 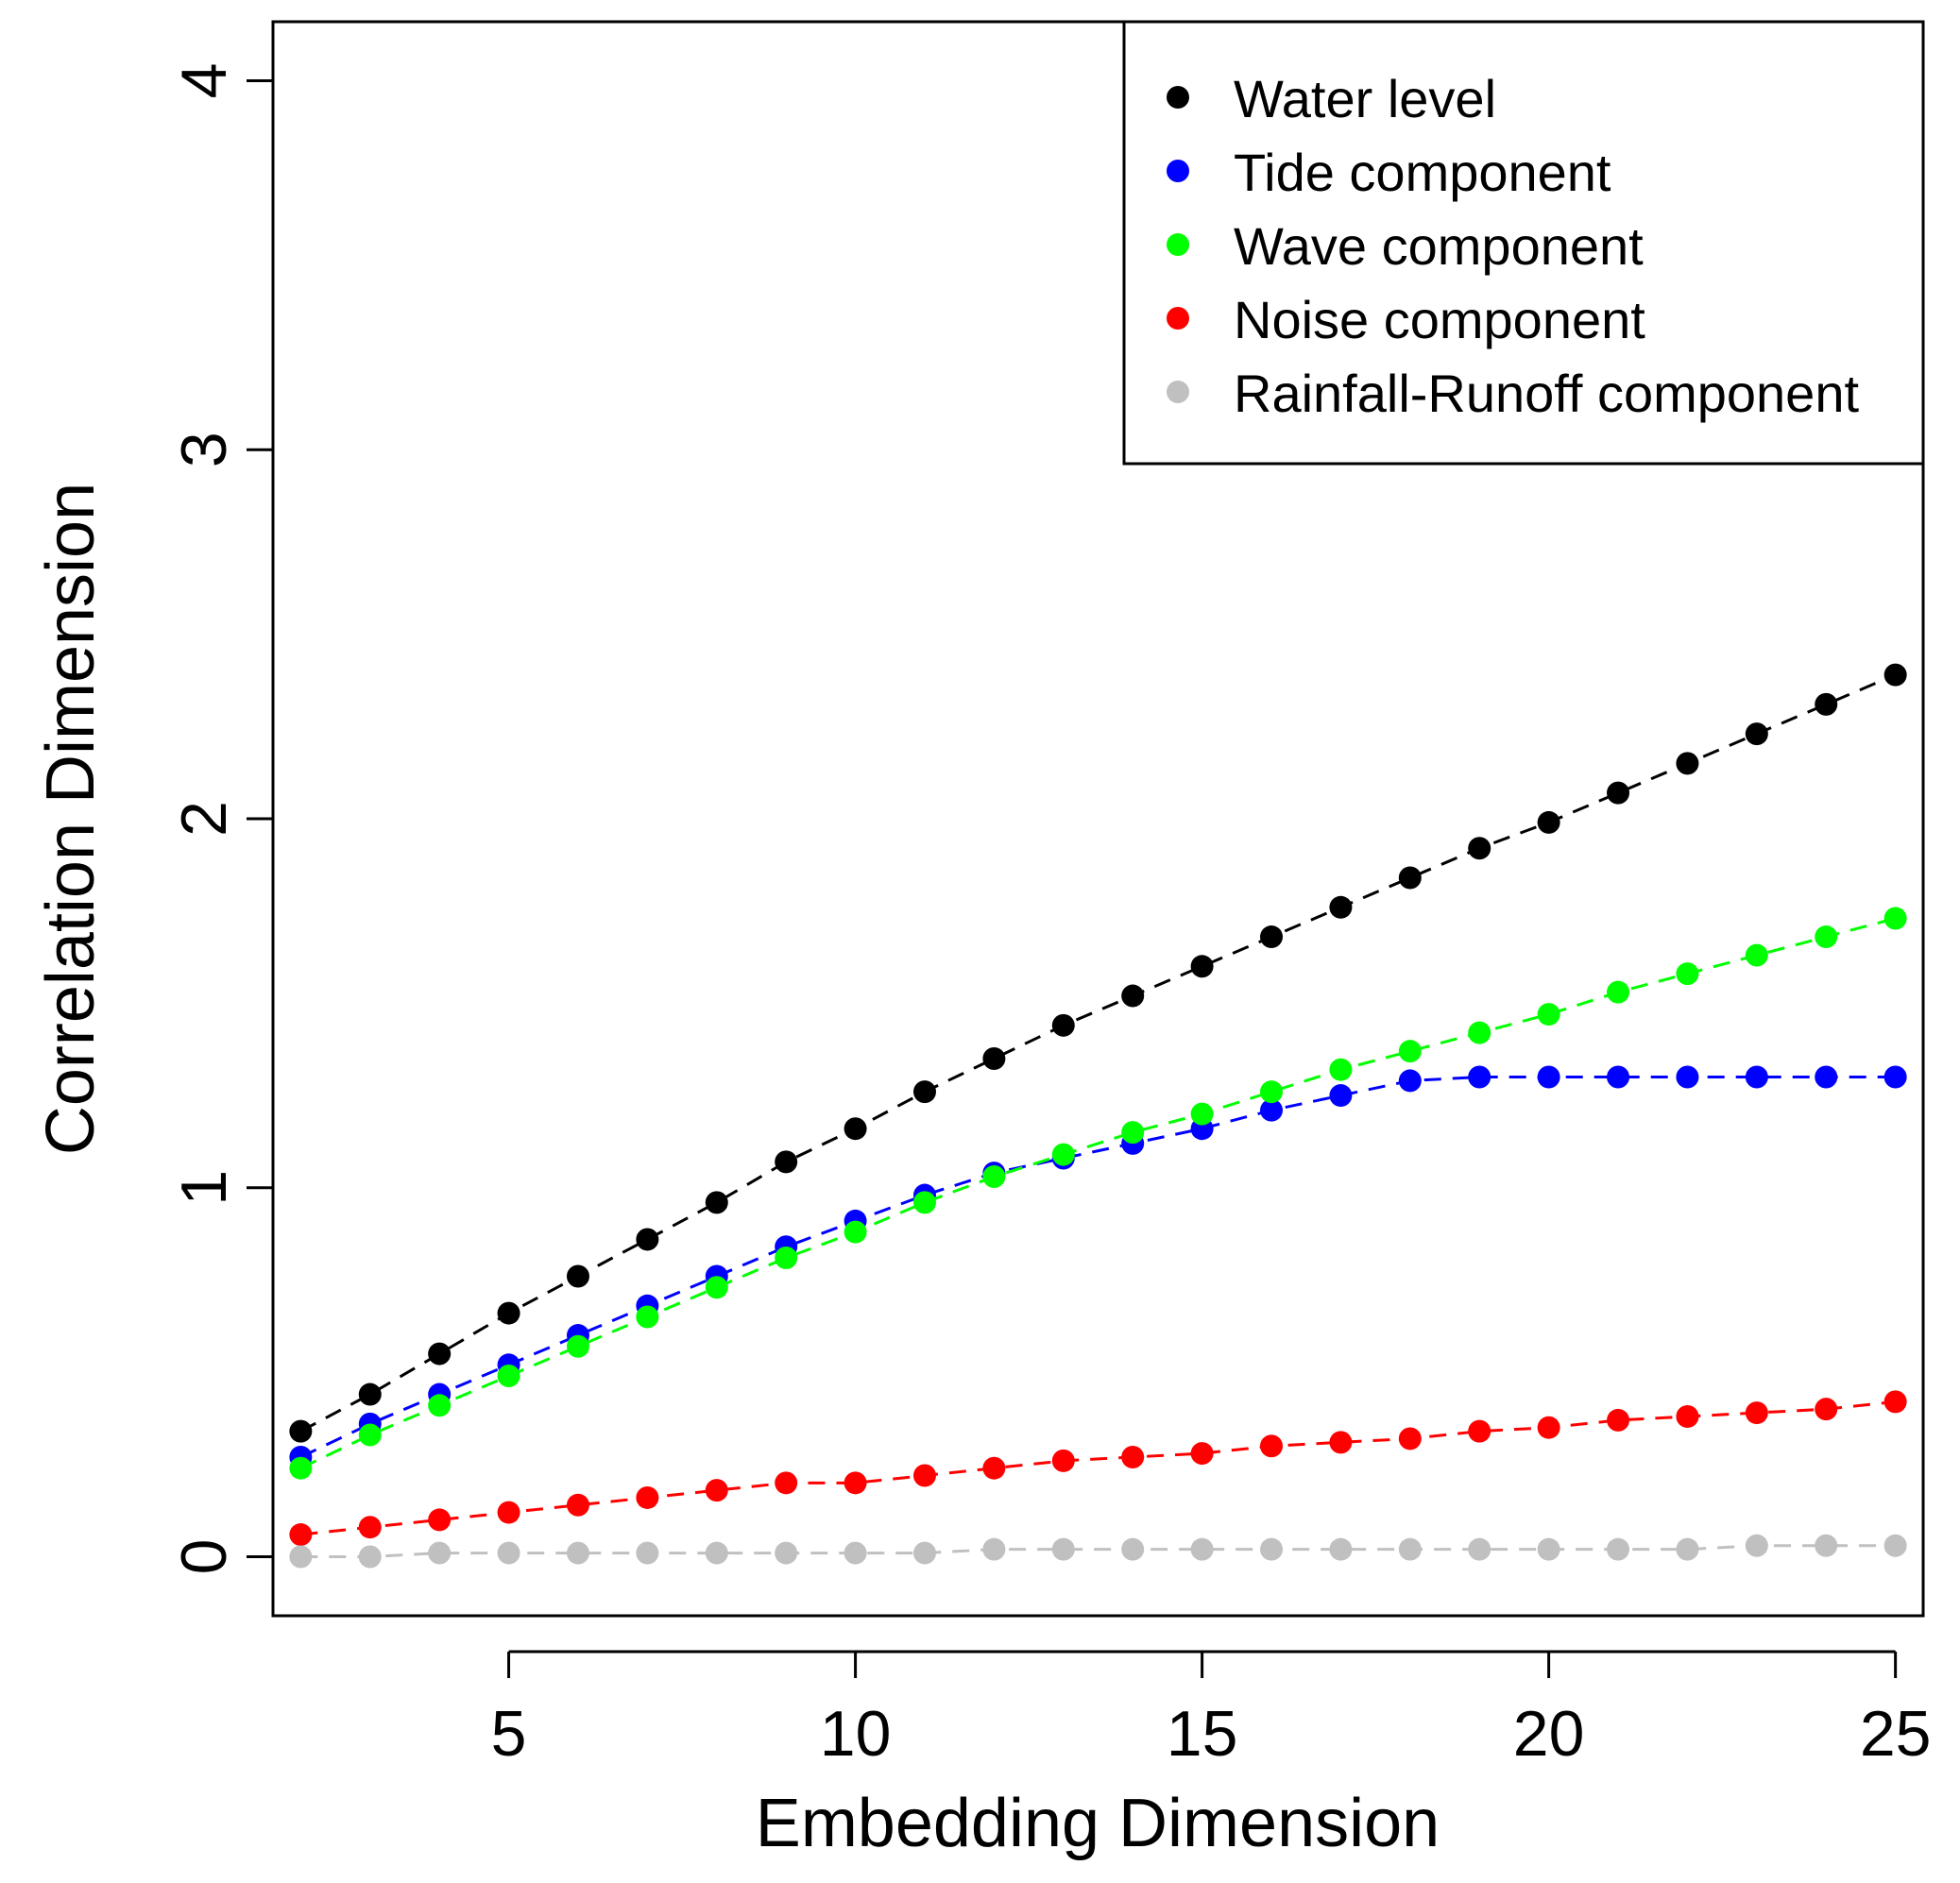 What do you see at coordinates (1549, 1734) in the screenshot?
I see `x-tick-label: 20` at bounding box center [1549, 1734].